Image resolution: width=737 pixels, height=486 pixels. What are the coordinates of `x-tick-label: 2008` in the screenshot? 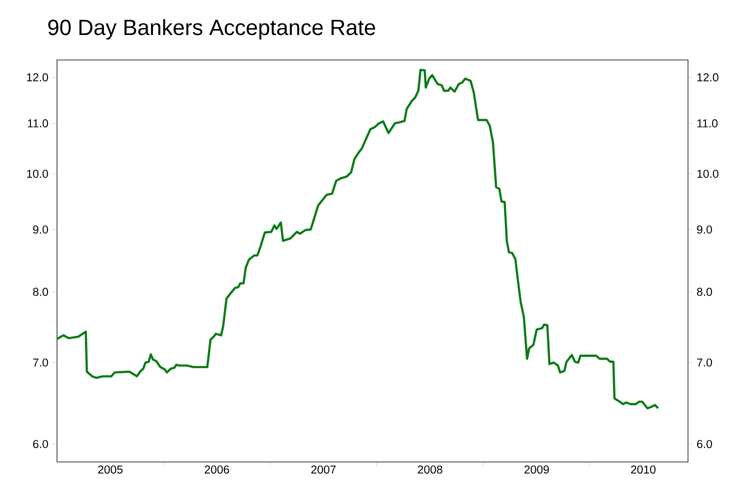 It's located at (430, 469).